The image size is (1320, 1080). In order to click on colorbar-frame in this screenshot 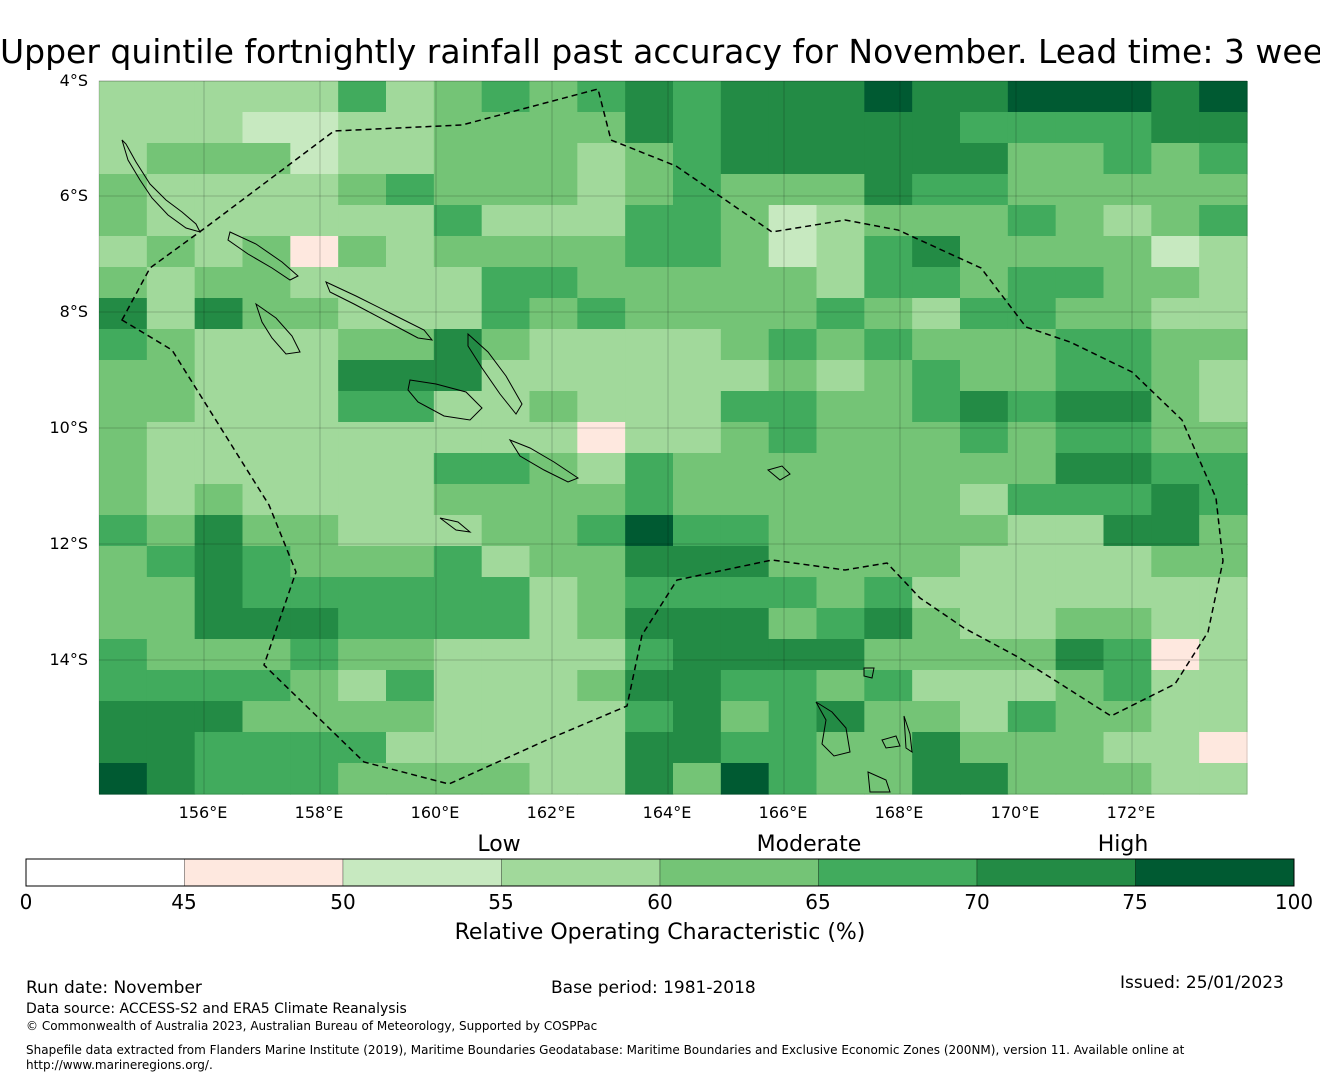, I will do `click(660, 872)`.